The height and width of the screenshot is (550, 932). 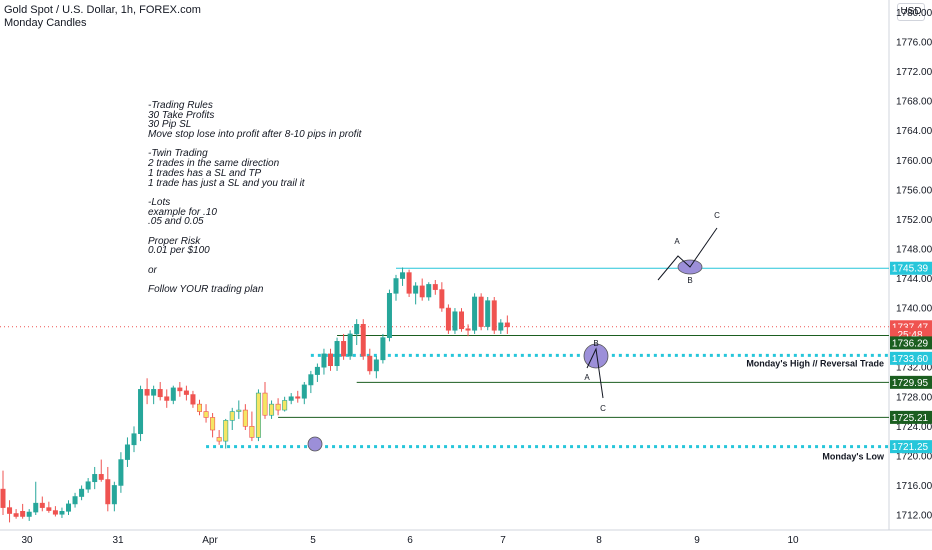 I want to click on price-tick-label: 1772.00, so click(x=914, y=72).